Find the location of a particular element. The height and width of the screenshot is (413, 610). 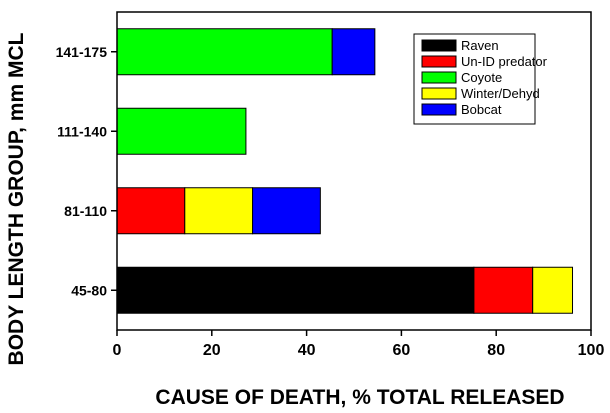

y-axis: 45-80 81-110 111-140 141-175 is located at coordinates (86, 171).